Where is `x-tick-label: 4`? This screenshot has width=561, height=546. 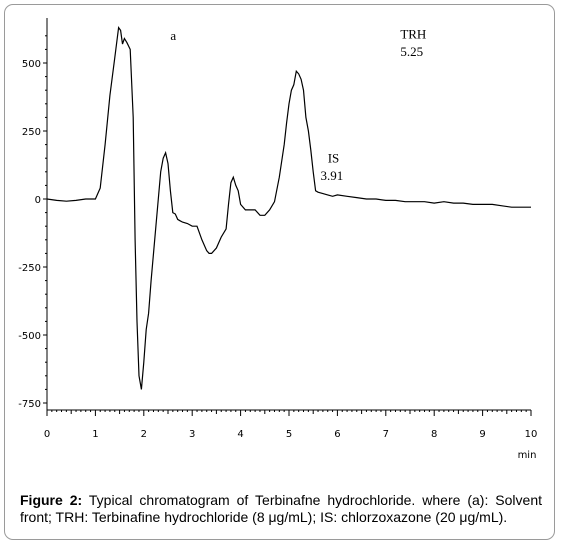
x-tick-label: 4 is located at coordinates (240, 434).